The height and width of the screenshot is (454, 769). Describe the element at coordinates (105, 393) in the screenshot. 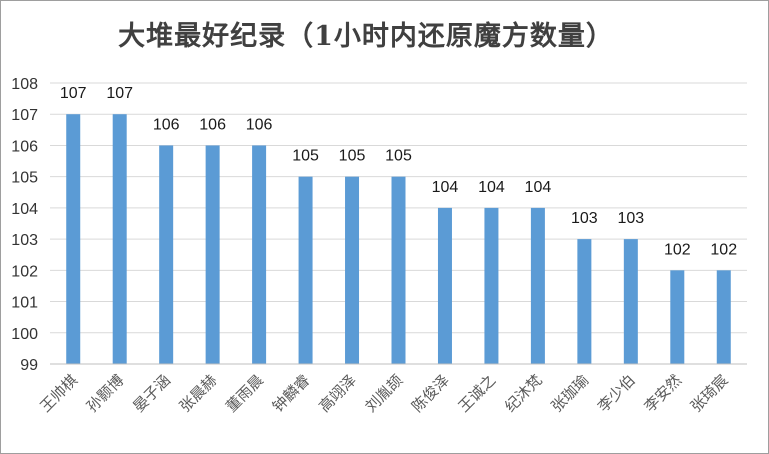

I see `category-label: 孙颢博` at that location.